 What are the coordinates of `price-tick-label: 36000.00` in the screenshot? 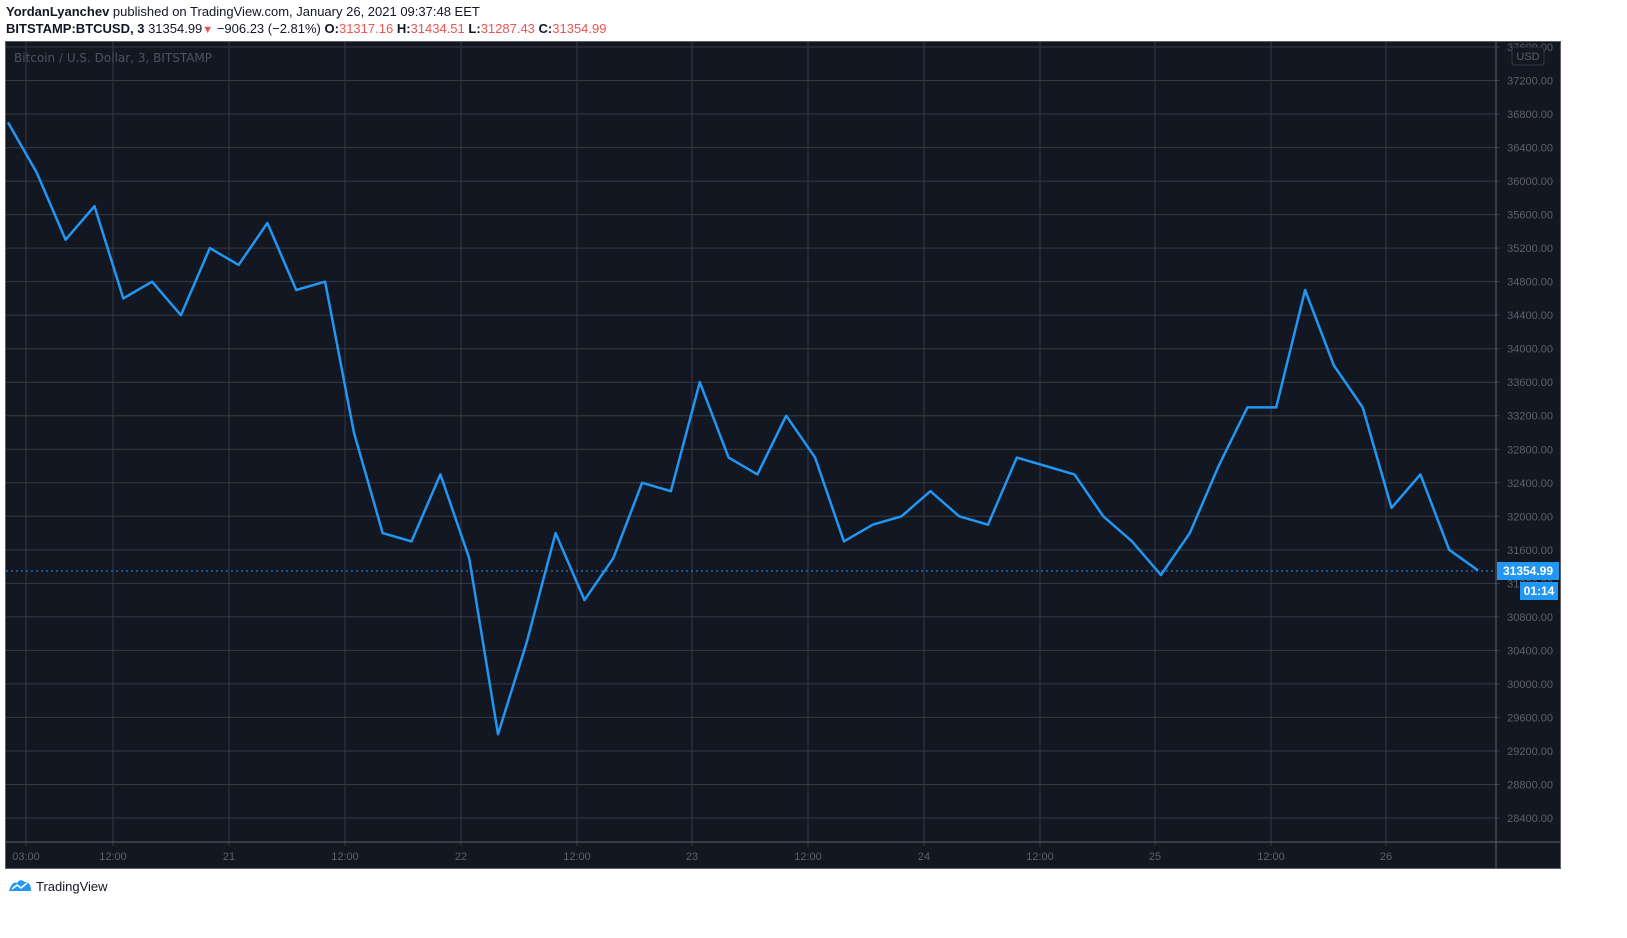 It's located at (1530, 182).